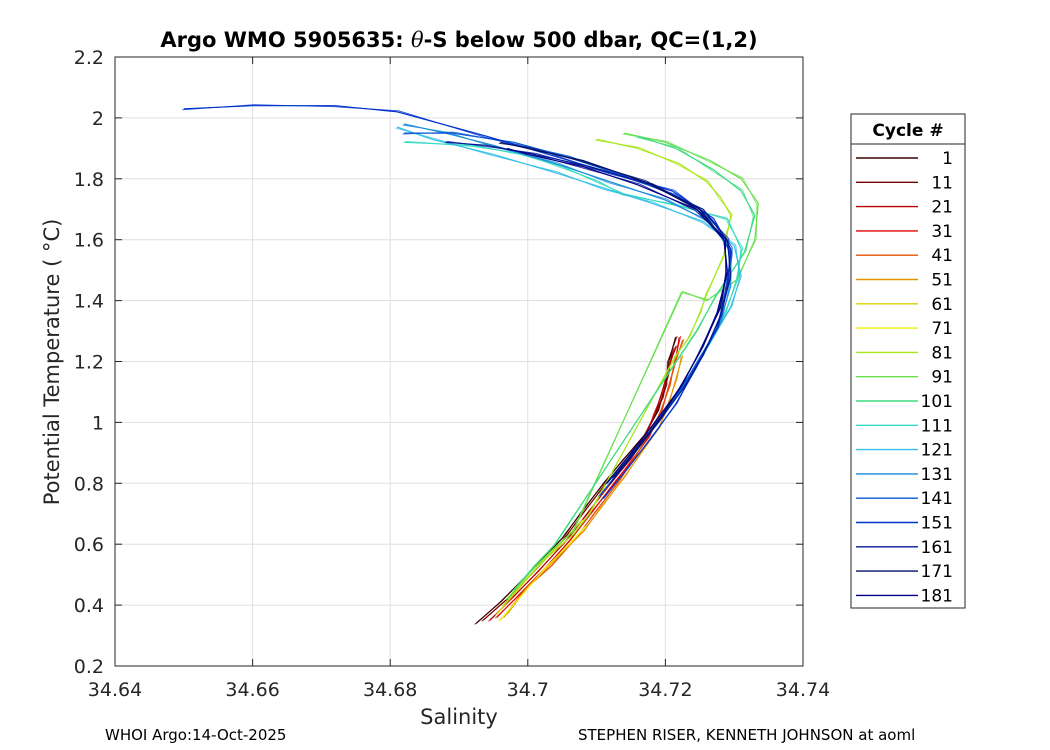 The height and width of the screenshot is (750, 1050). What do you see at coordinates (803, 690) in the screenshot?
I see `x-tick-label: 34.74` at bounding box center [803, 690].